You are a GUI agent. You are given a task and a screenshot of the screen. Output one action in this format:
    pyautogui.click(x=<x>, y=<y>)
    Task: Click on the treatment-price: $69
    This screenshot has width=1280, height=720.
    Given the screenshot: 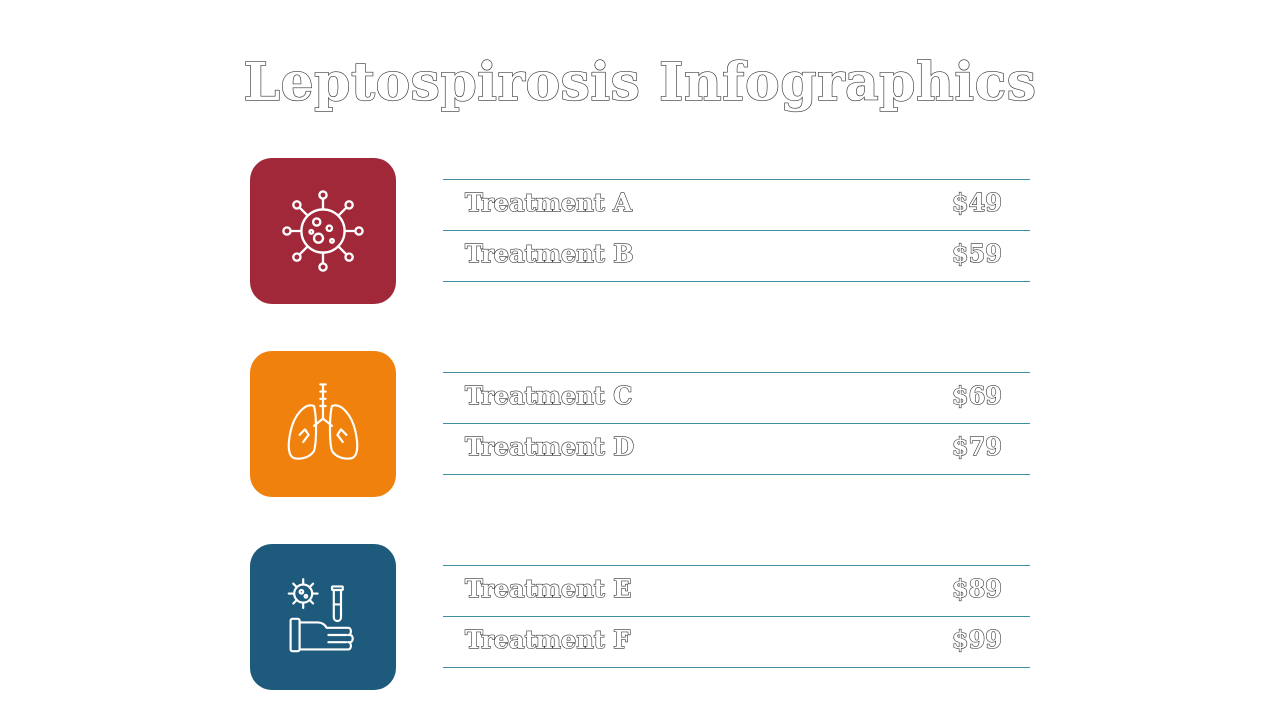 What is the action you would take?
    pyautogui.click(x=976, y=395)
    